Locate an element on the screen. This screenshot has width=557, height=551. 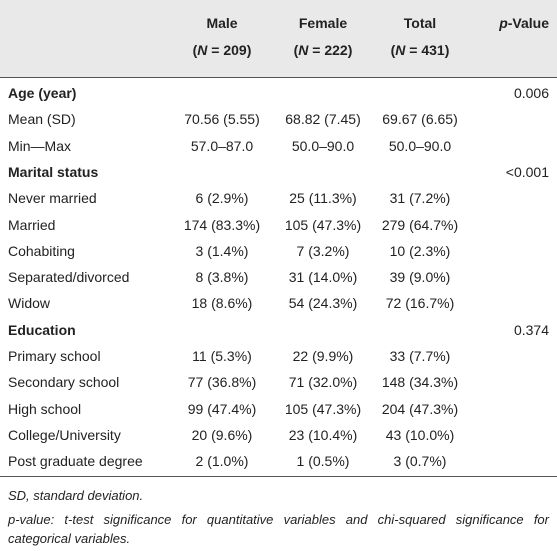
p-value-header: p-Value is located at coordinates (524, 23).